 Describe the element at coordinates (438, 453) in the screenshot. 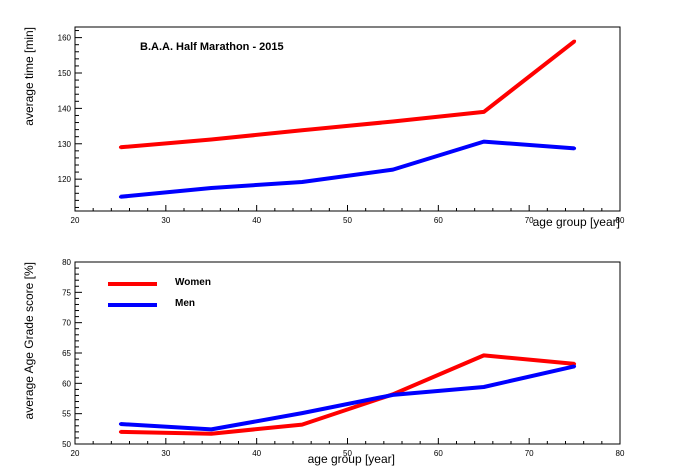

I see `x-tick-label-bottom: 60` at that location.